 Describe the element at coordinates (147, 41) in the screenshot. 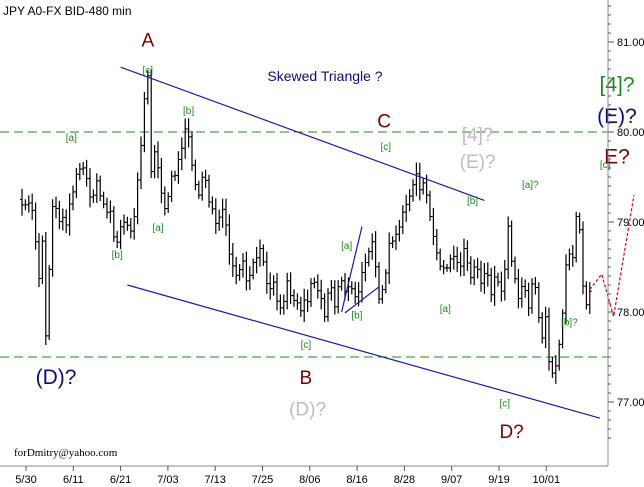

I see `wave-label: A` at that location.